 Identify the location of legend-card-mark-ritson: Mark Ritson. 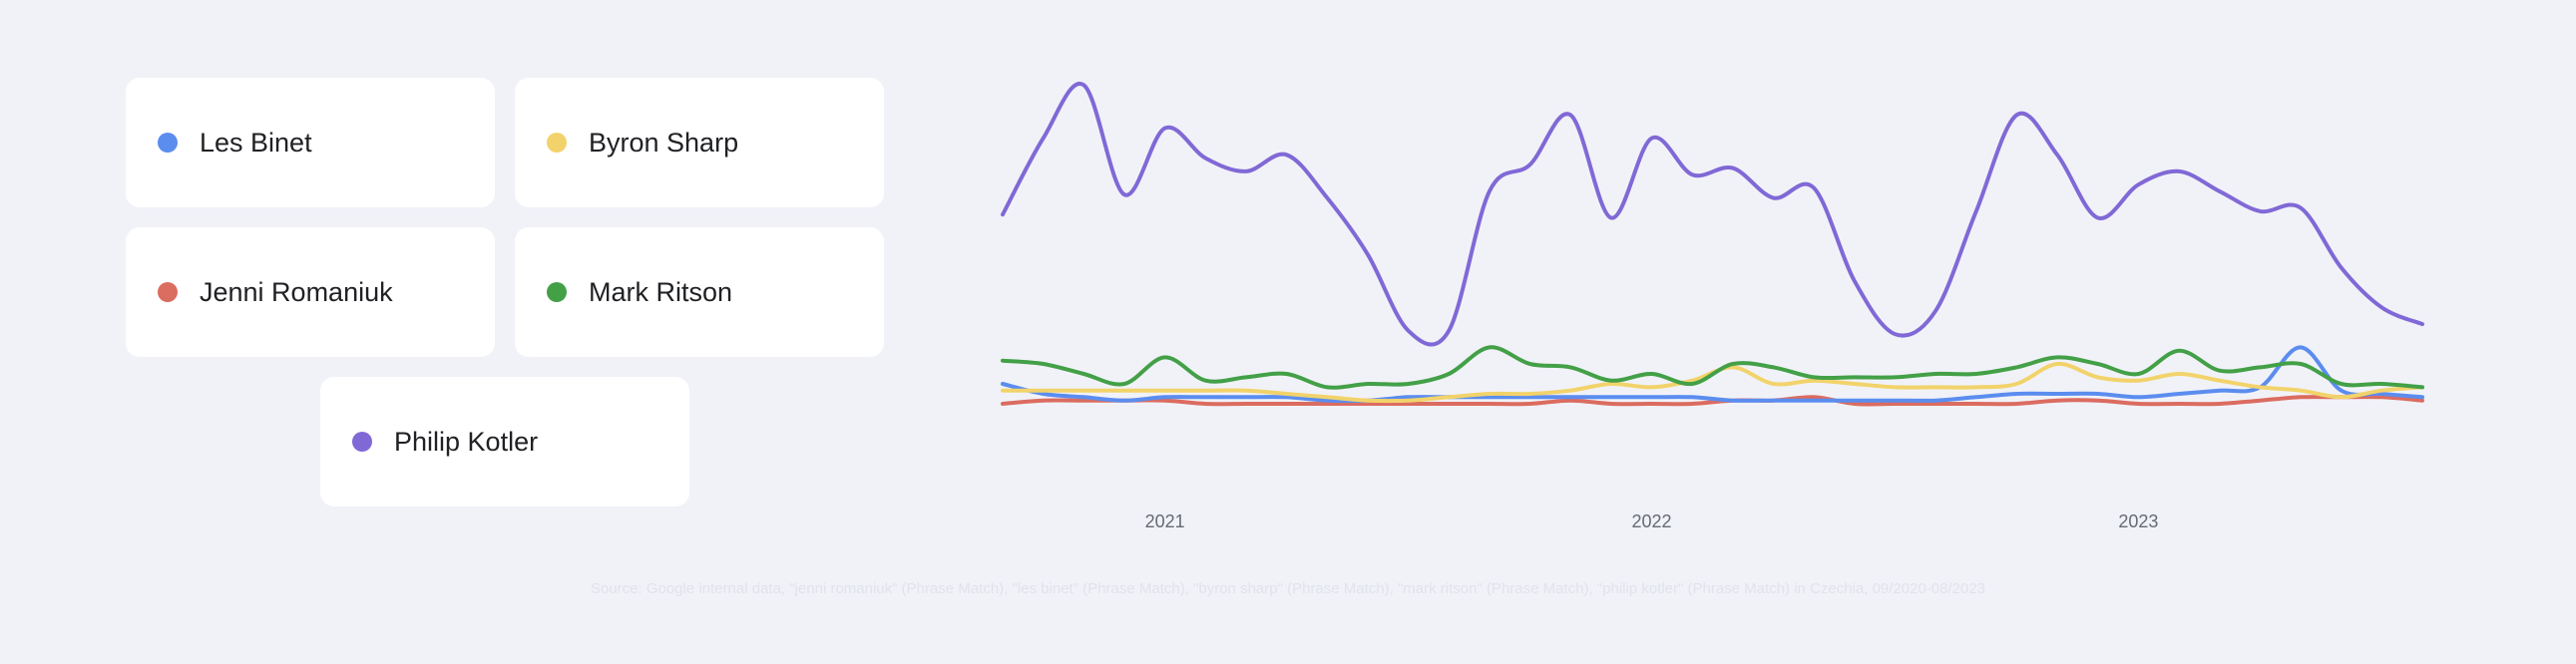
(699, 292).